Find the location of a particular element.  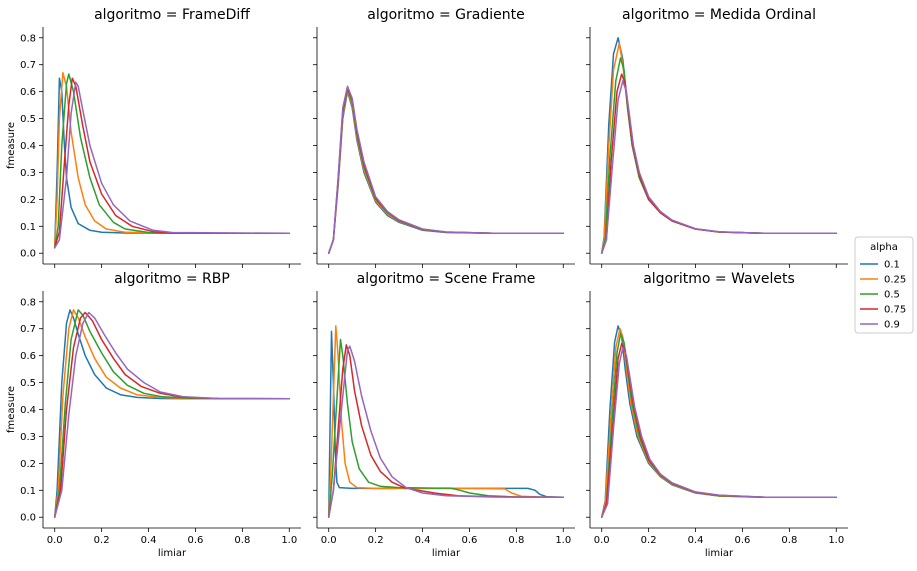

facet-panel-medida-ordinal: algoritmo = Medida Ordinal is located at coordinates (717, 137).